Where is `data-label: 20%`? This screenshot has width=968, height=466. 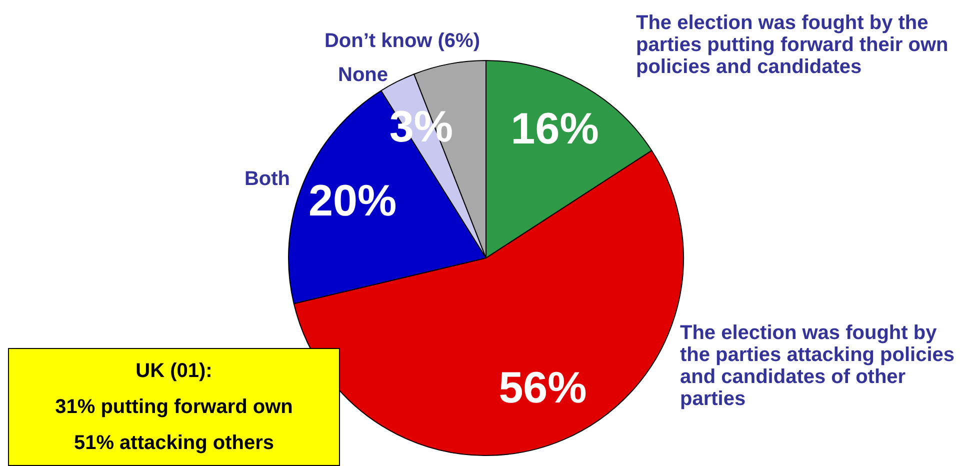
data-label: 20% is located at coordinates (352, 201).